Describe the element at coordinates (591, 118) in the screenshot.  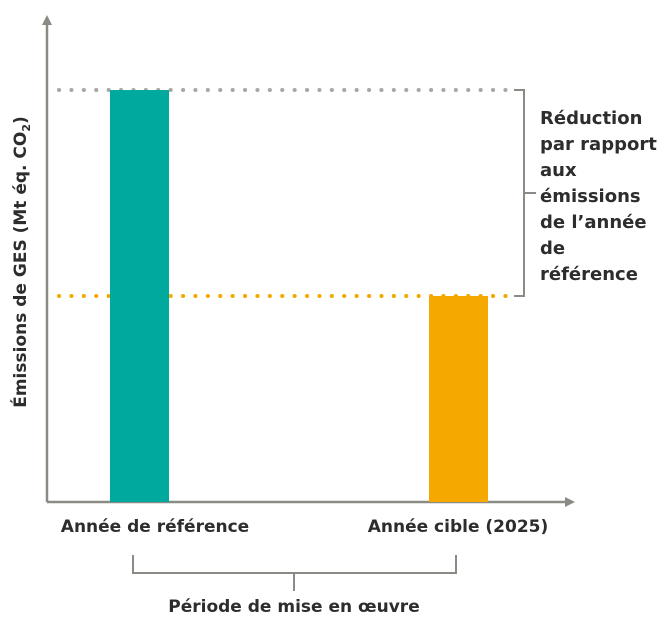
I see `reduction-label-line: Réduction` at that location.